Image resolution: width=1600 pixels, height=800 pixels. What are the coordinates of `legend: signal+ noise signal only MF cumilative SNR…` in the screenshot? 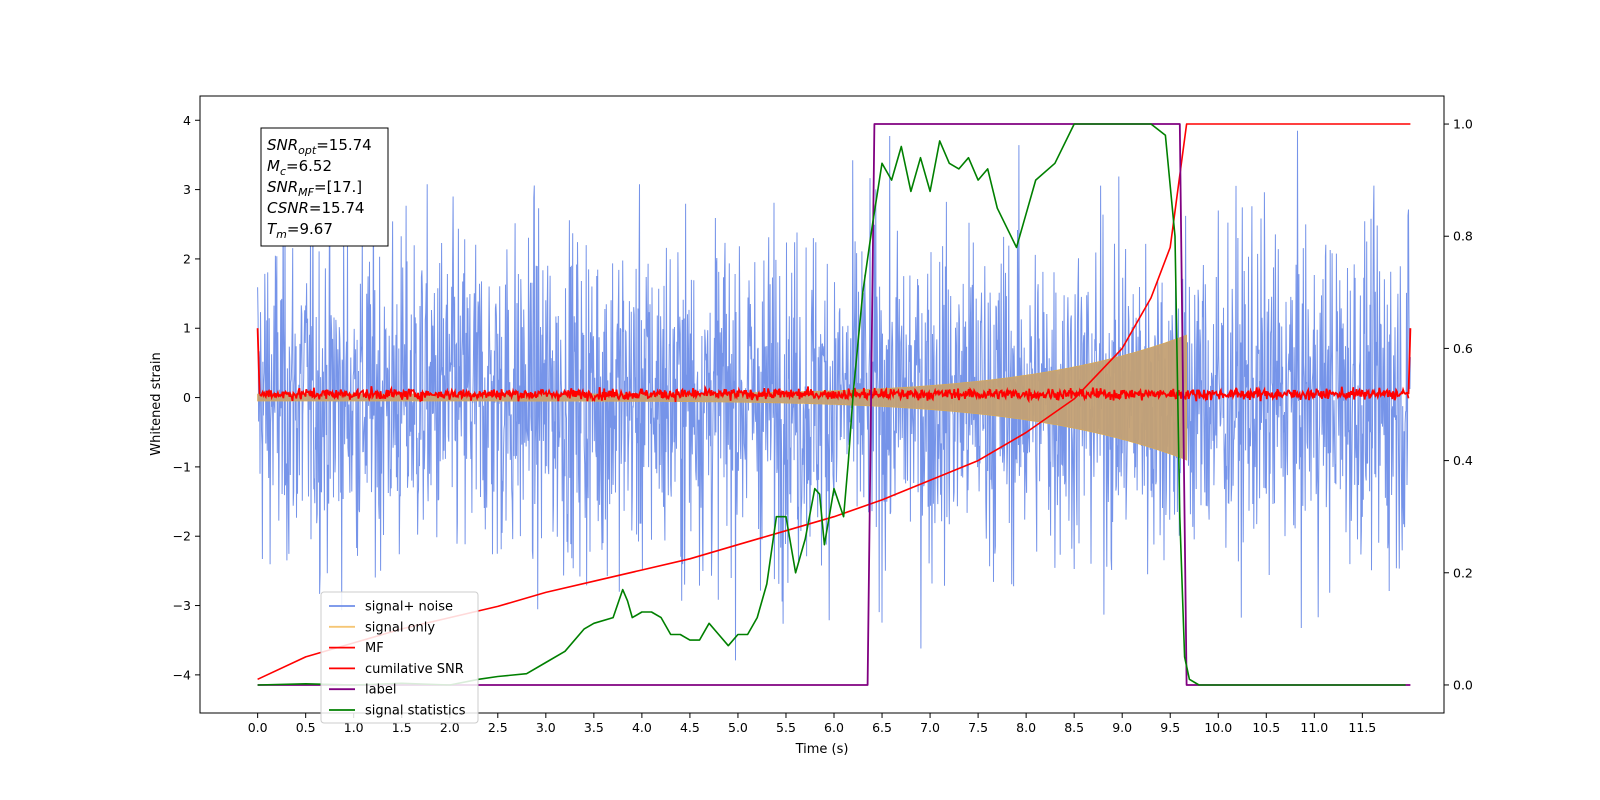 It's located at (399, 657).